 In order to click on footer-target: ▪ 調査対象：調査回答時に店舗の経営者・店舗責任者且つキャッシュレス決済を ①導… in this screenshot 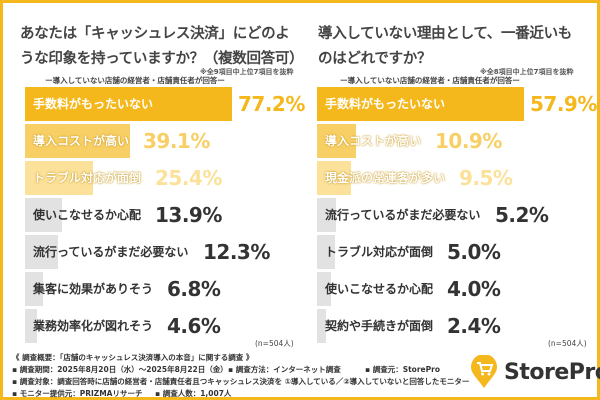, I will do `click(241, 381)`.